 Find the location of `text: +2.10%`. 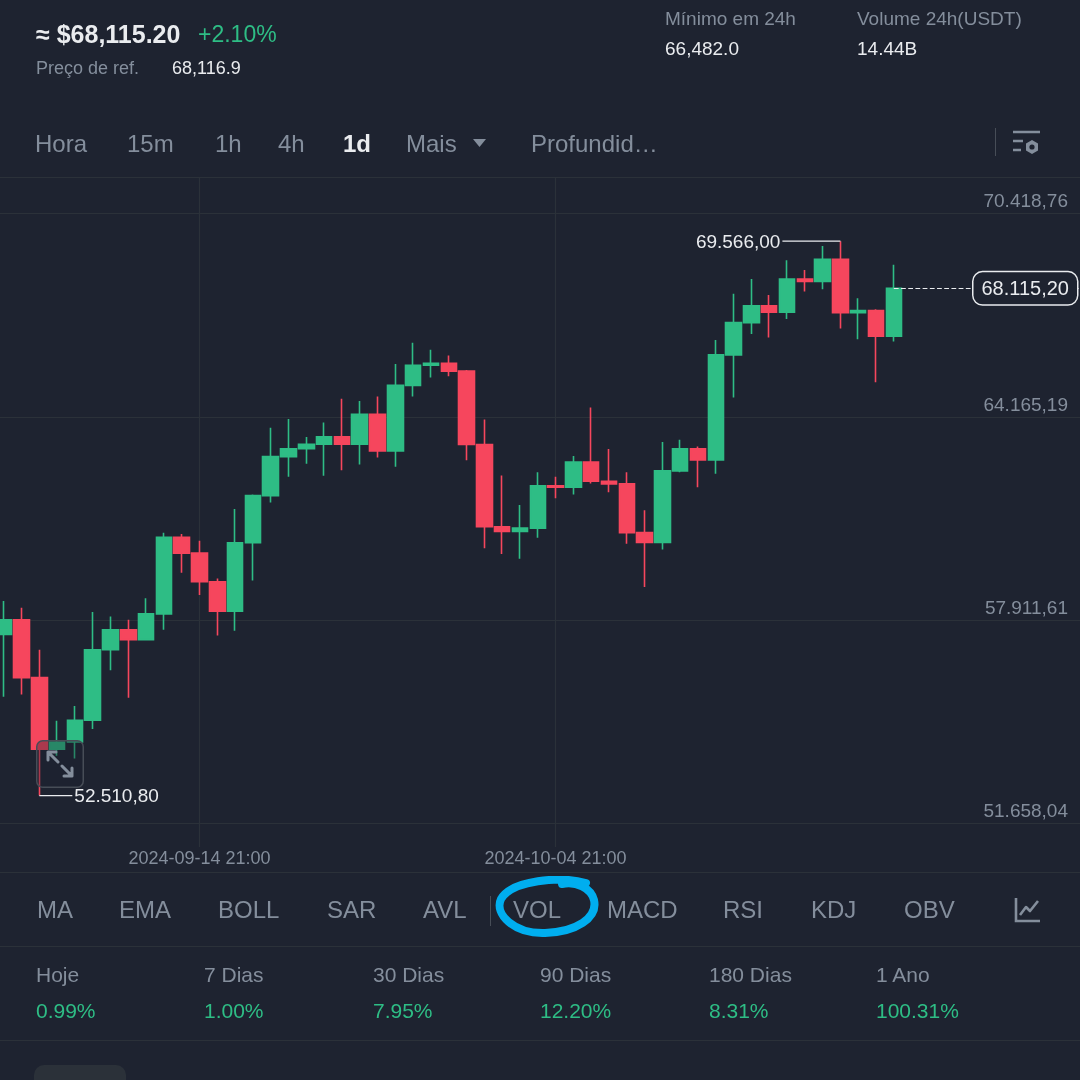

text: +2.10% is located at coordinates (237, 34).